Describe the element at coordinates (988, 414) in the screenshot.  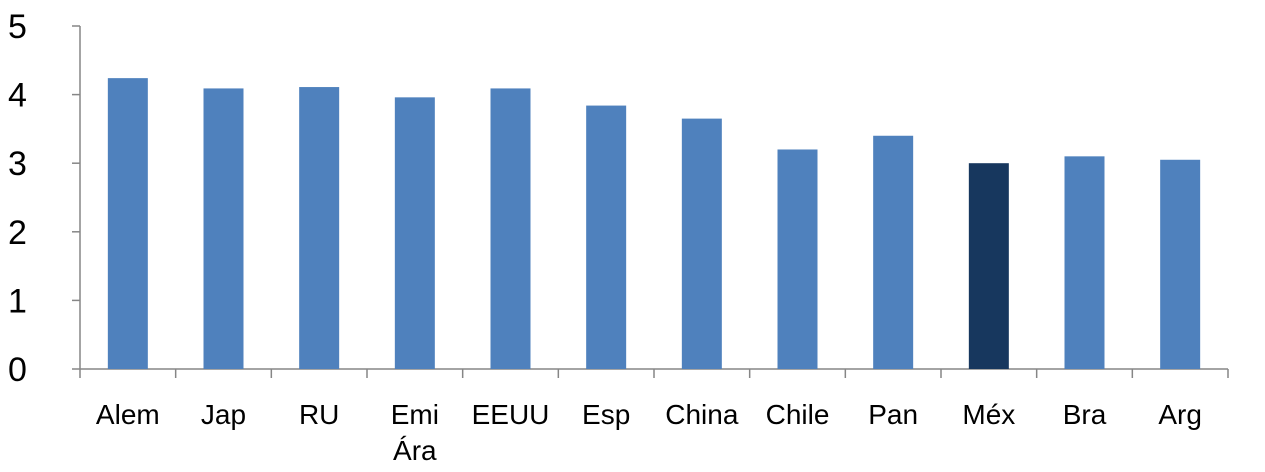
I see `category-label: Méx` at that location.